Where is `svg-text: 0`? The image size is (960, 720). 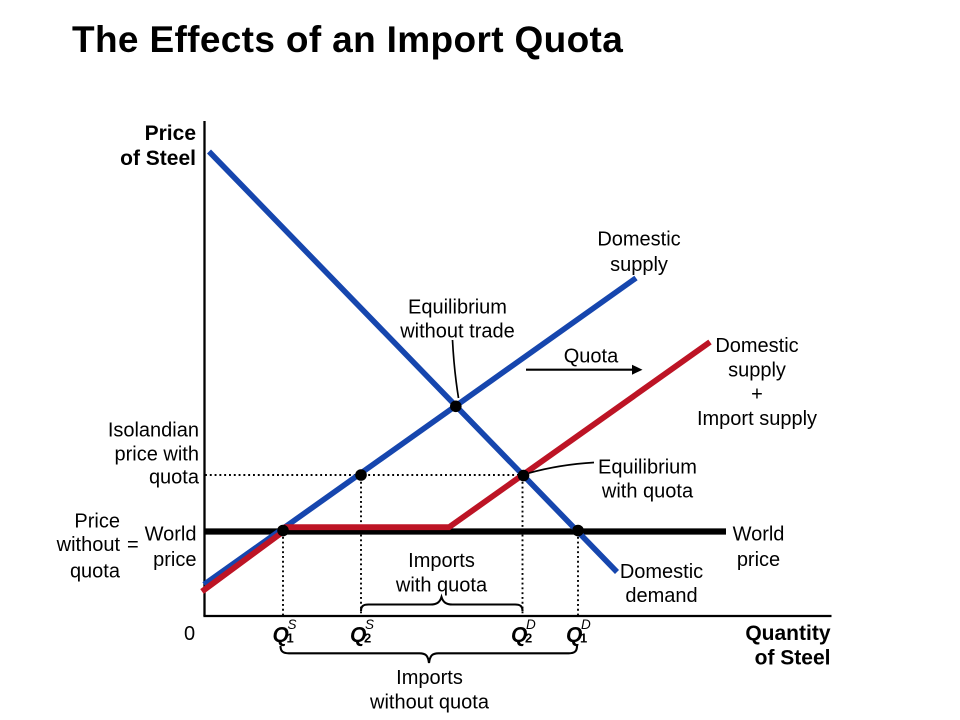 svg-text: 0 is located at coordinates (189, 634).